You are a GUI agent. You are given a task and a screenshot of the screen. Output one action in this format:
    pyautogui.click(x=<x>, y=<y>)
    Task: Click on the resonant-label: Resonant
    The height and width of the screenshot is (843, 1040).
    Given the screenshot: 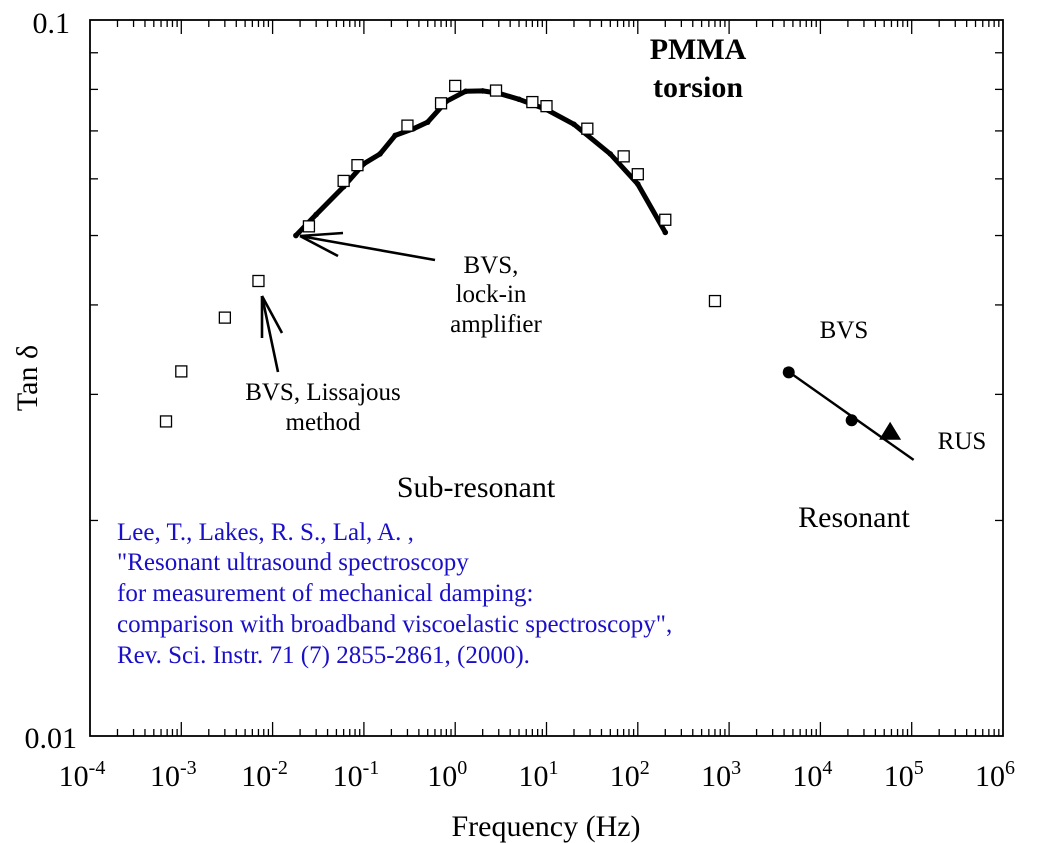 What is the action you would take?
    pyautogui.click(x=854, y=517)
    